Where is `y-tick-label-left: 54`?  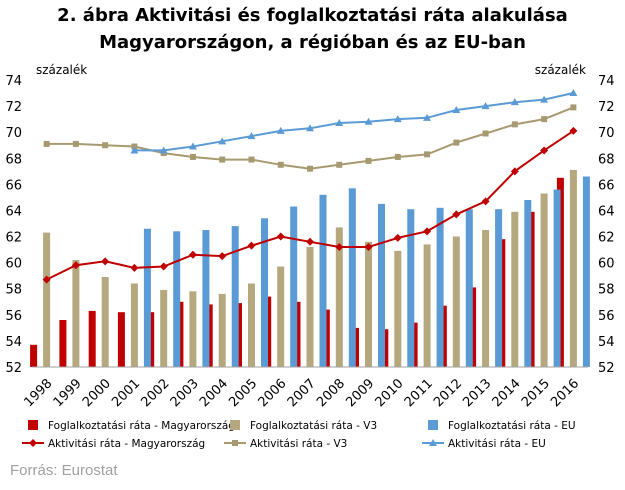 y-tick-label-left: 54 is located at coordinates (13, 342).